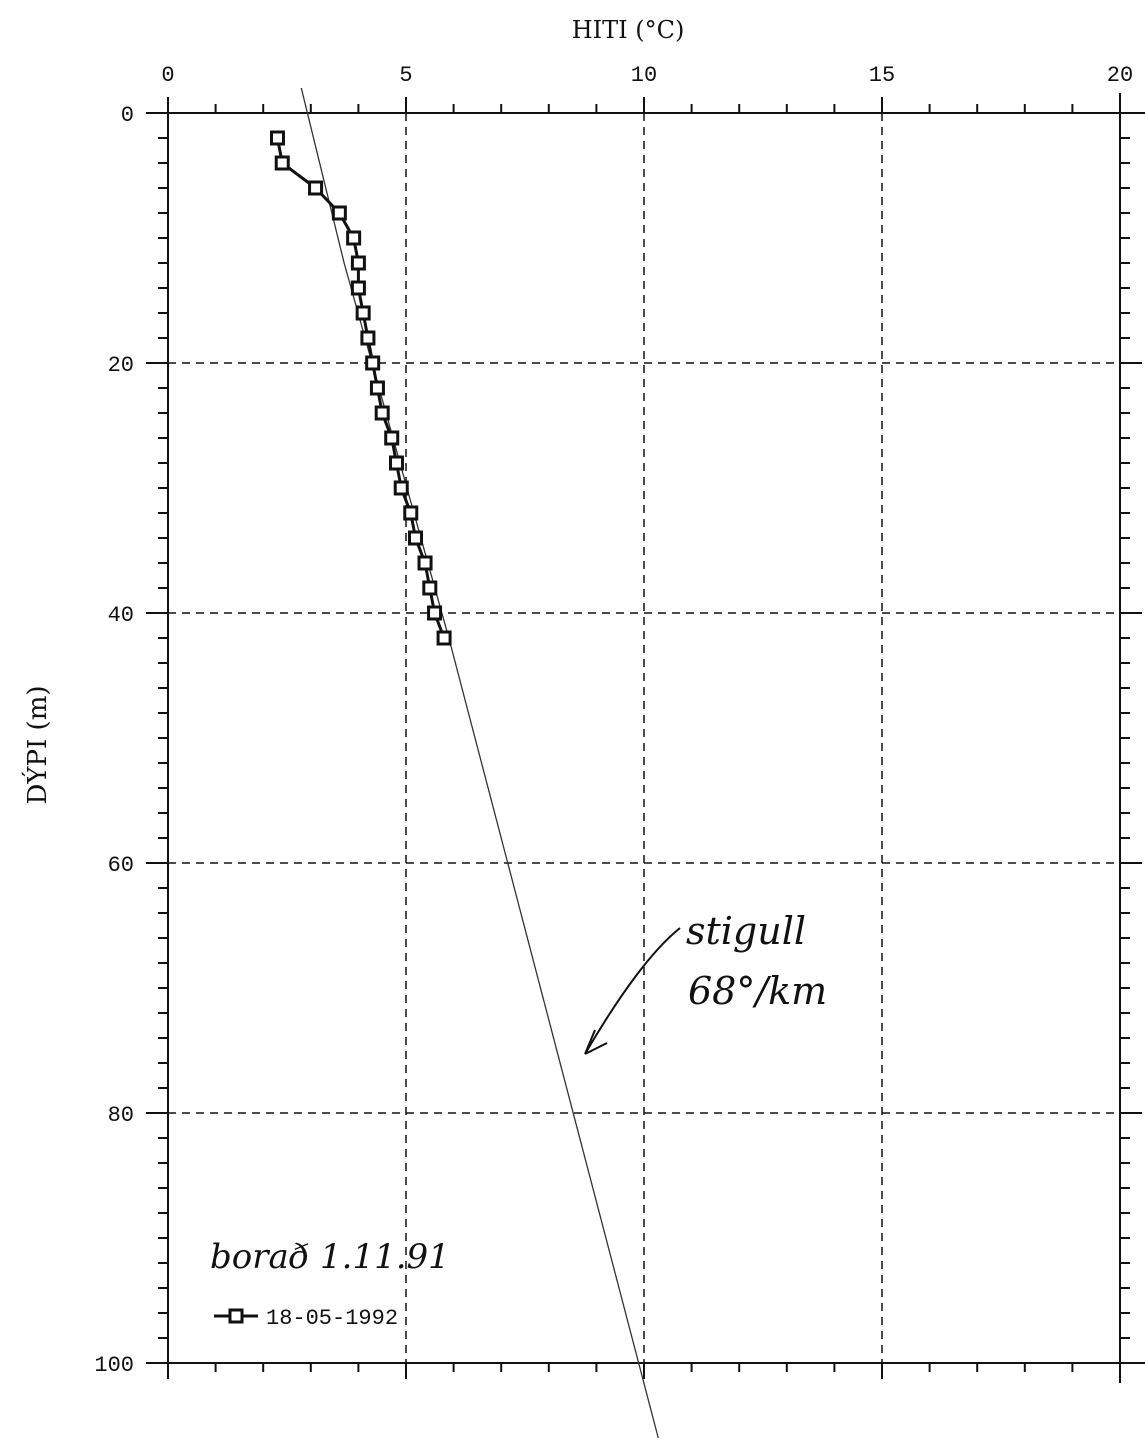 The height and width of the screenshot is (1440, 1145). Describe the element at coordinates (628, 30) in the screenshot. I see `x-axis-label: HITI (°C)` at that location.